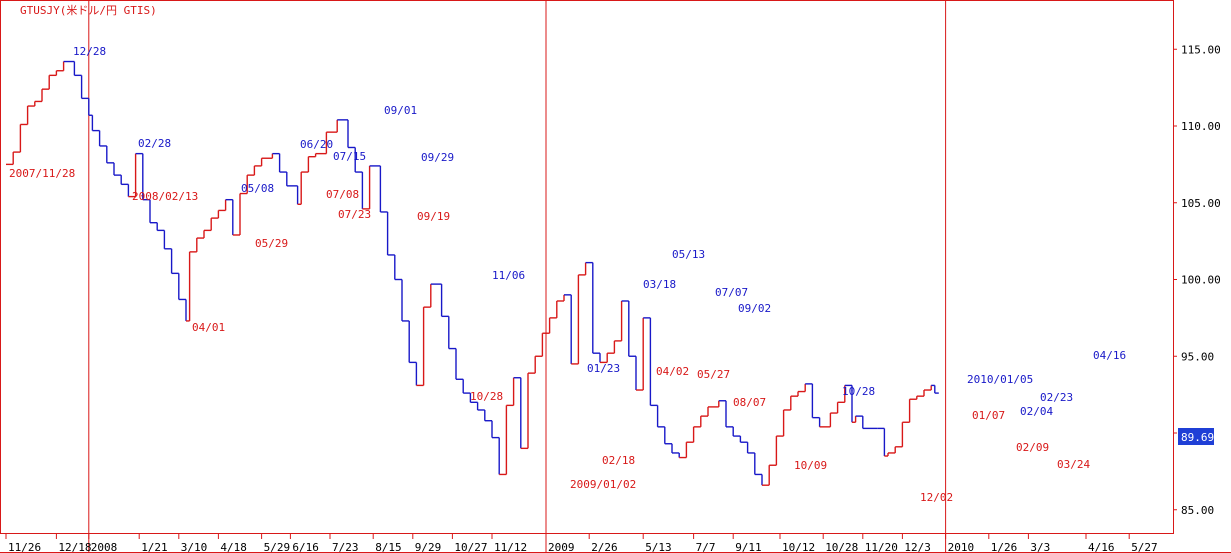 This screenshot has height=553, width=1231. Describe the element at coordinates (1004, 547) in the screenshot. I see `x-tick-label: 1/26` at that location.